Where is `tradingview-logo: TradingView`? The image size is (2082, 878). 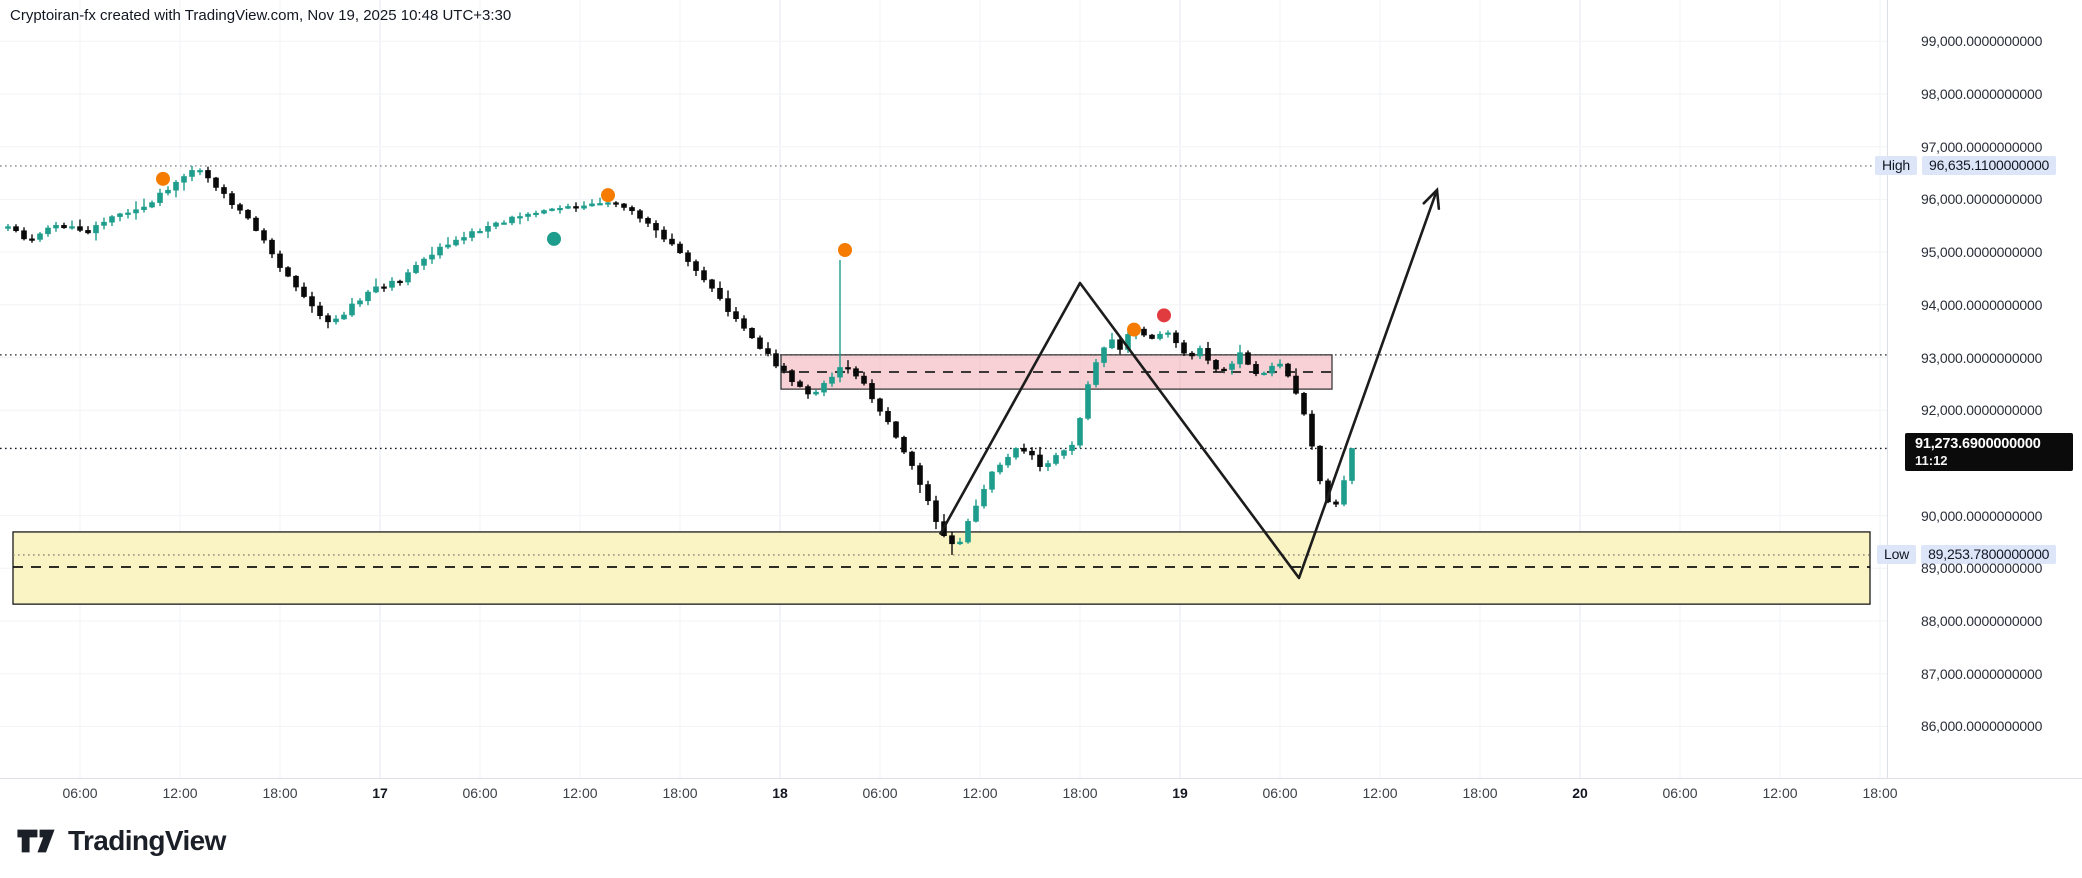
tradingview-logo: TradingView is located at coordinates (121, 841).